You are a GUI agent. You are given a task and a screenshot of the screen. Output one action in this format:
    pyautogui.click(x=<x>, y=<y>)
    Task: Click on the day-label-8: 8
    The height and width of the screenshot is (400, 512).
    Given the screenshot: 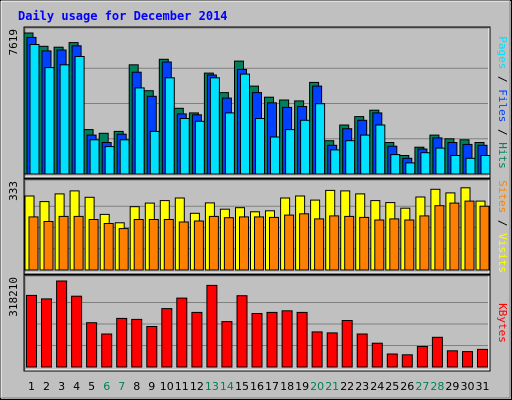 What is the action you would take?
    pyautogui.click(x=136, y=386)
    